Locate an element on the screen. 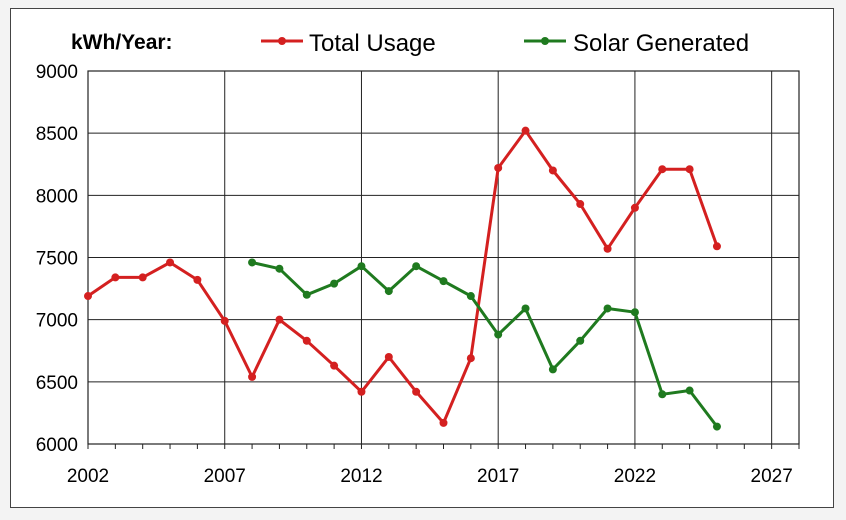 Image resolution: width=846 pixels, height=520 pixels. x-tick-label: 2007 is located at coordinates (225, 476).